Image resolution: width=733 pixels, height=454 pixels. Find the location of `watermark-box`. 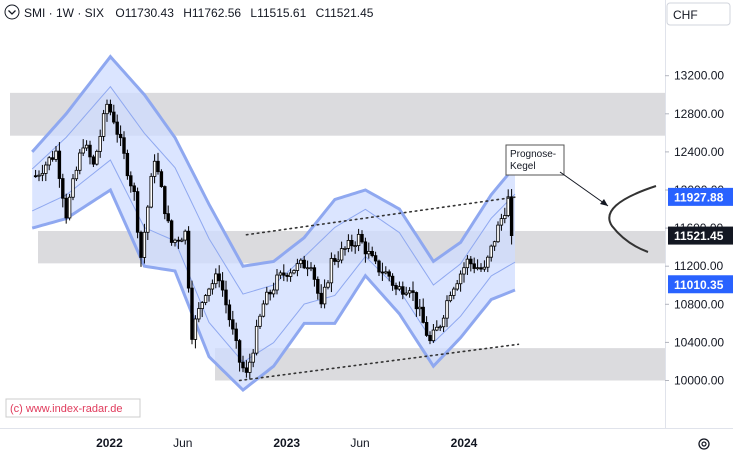

watermark-box is located at coordinates (73, 408).